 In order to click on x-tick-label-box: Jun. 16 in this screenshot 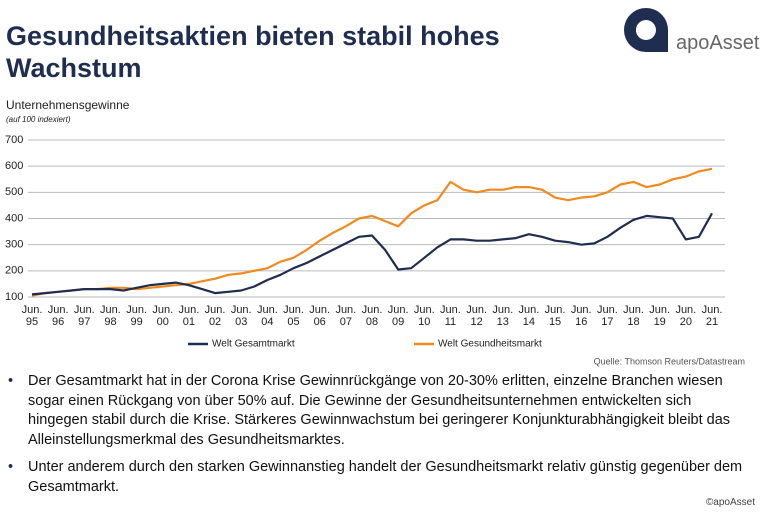, I will do `click(581, 316)`.